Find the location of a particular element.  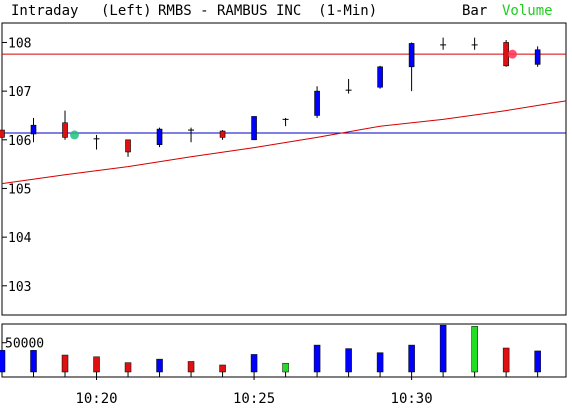

x-tick-label: 10:25 is located at coordinates (254, 399).